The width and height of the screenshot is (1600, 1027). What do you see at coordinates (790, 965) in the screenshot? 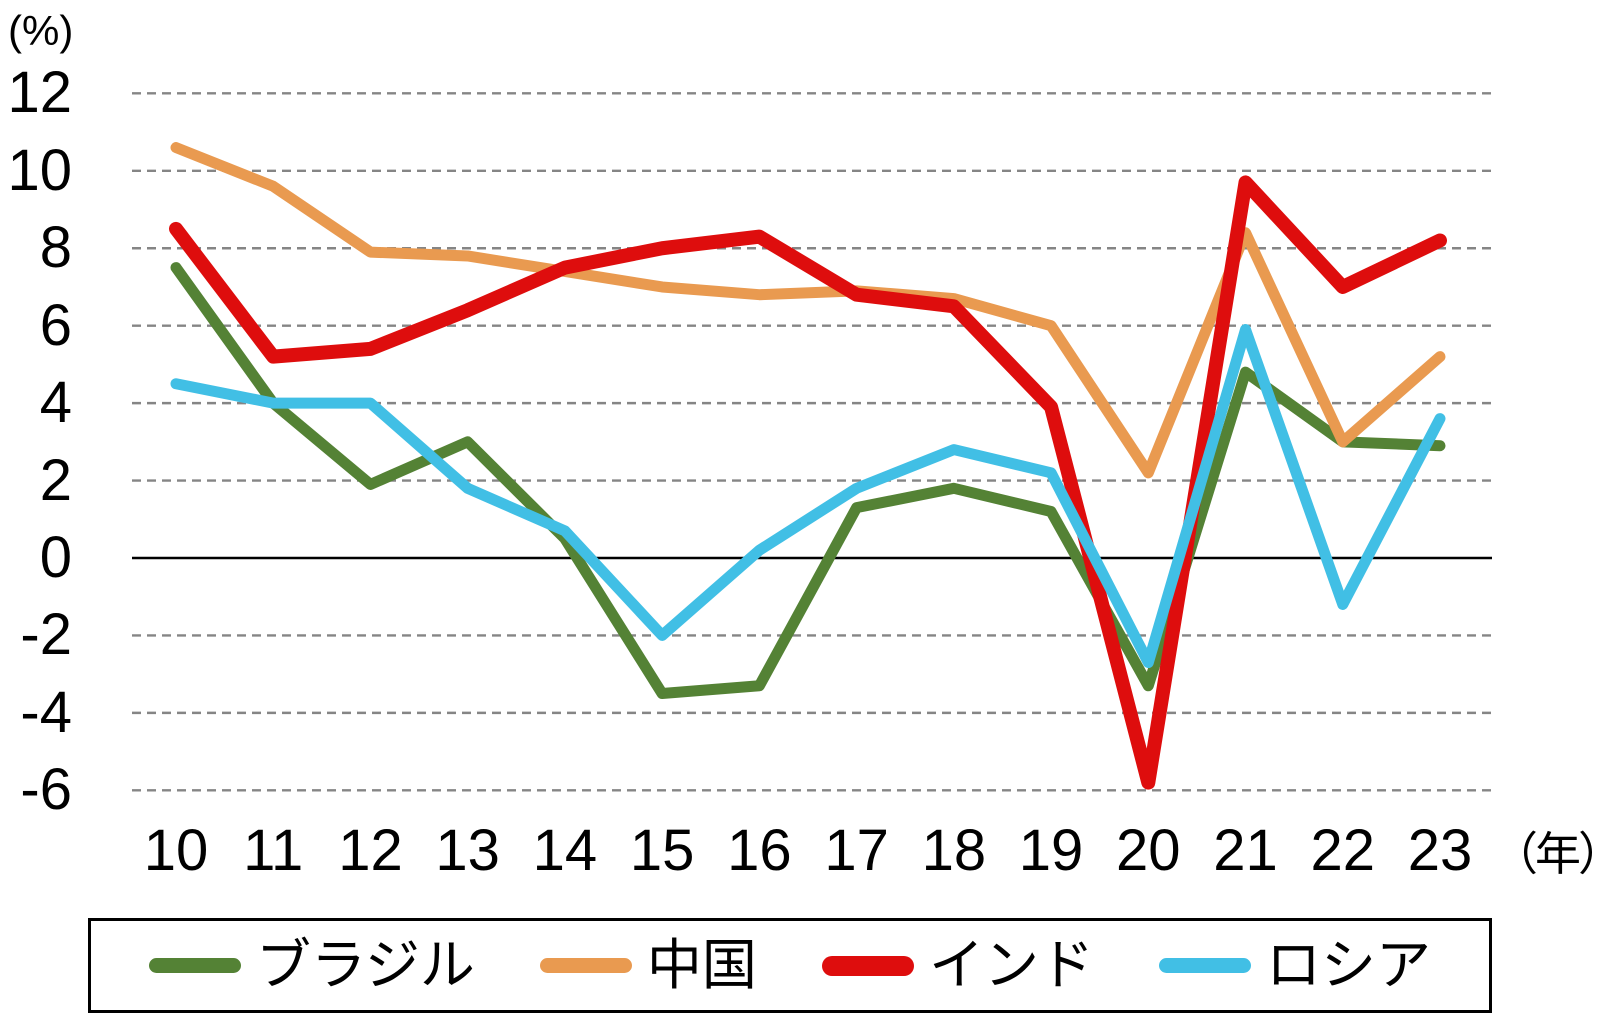
I see `legend: ブラジル 中国 インド ロシア` at bounding box center [790, 965].